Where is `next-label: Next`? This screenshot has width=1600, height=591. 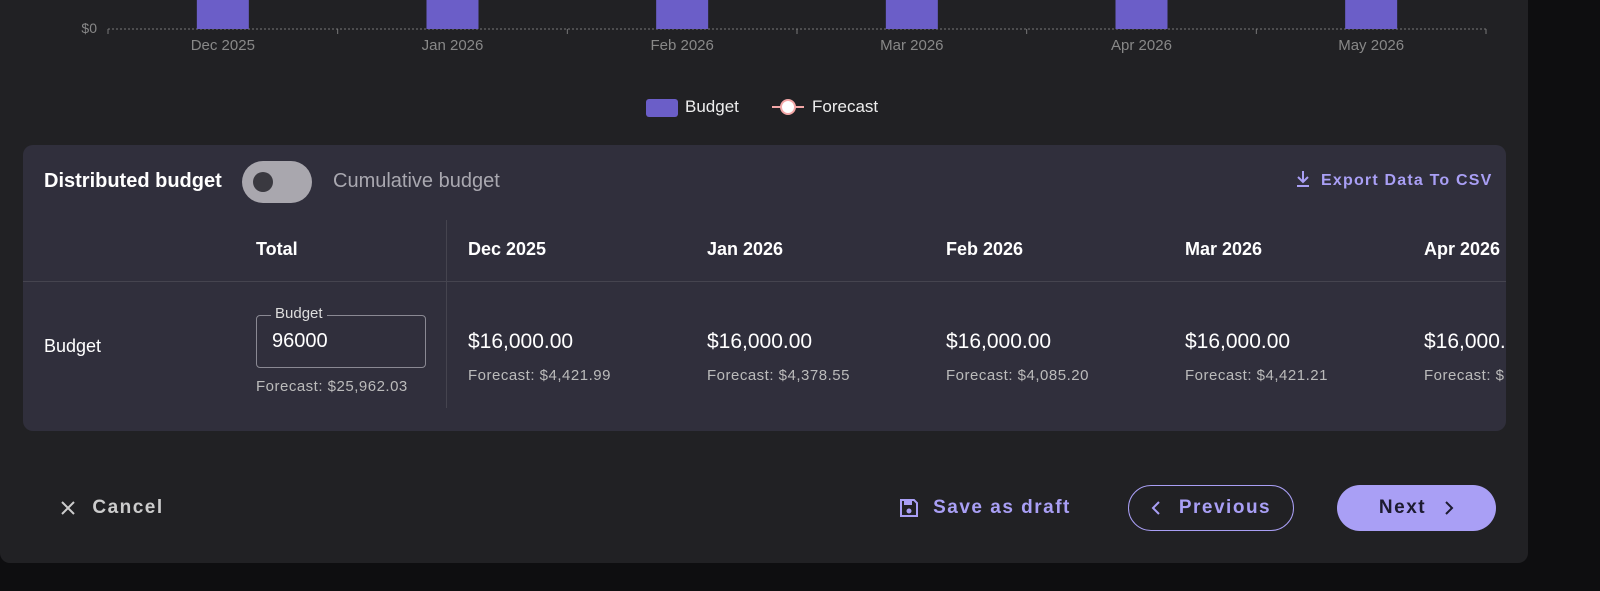
next-label: Next is located at coordinates (1402, 507).